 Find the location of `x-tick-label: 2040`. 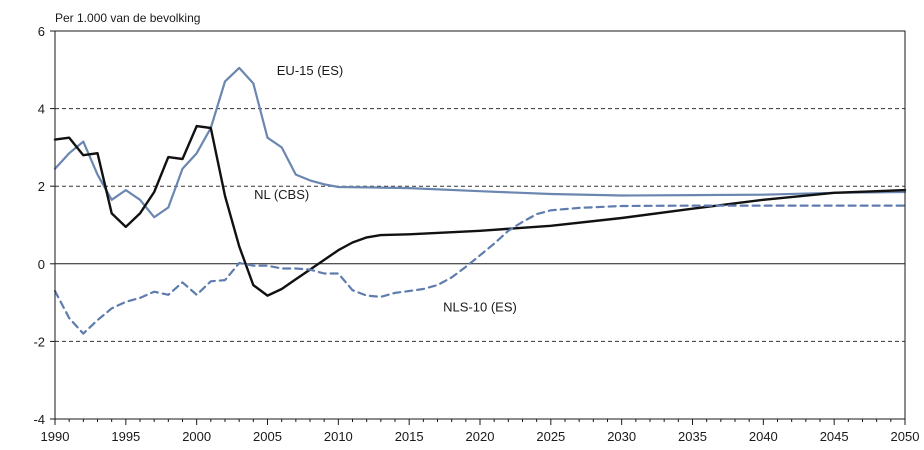

x-tick-label: 2040 is located at coordinates (763, 436).